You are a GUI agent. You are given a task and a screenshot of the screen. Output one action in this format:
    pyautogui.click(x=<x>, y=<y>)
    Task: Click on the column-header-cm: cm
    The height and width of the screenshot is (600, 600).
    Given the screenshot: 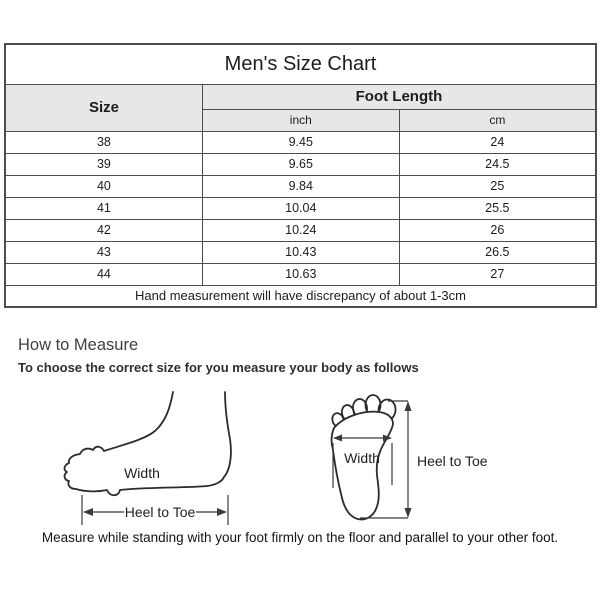 What is the action you would take?
    pyautogui.click(x=497, y=120)
    